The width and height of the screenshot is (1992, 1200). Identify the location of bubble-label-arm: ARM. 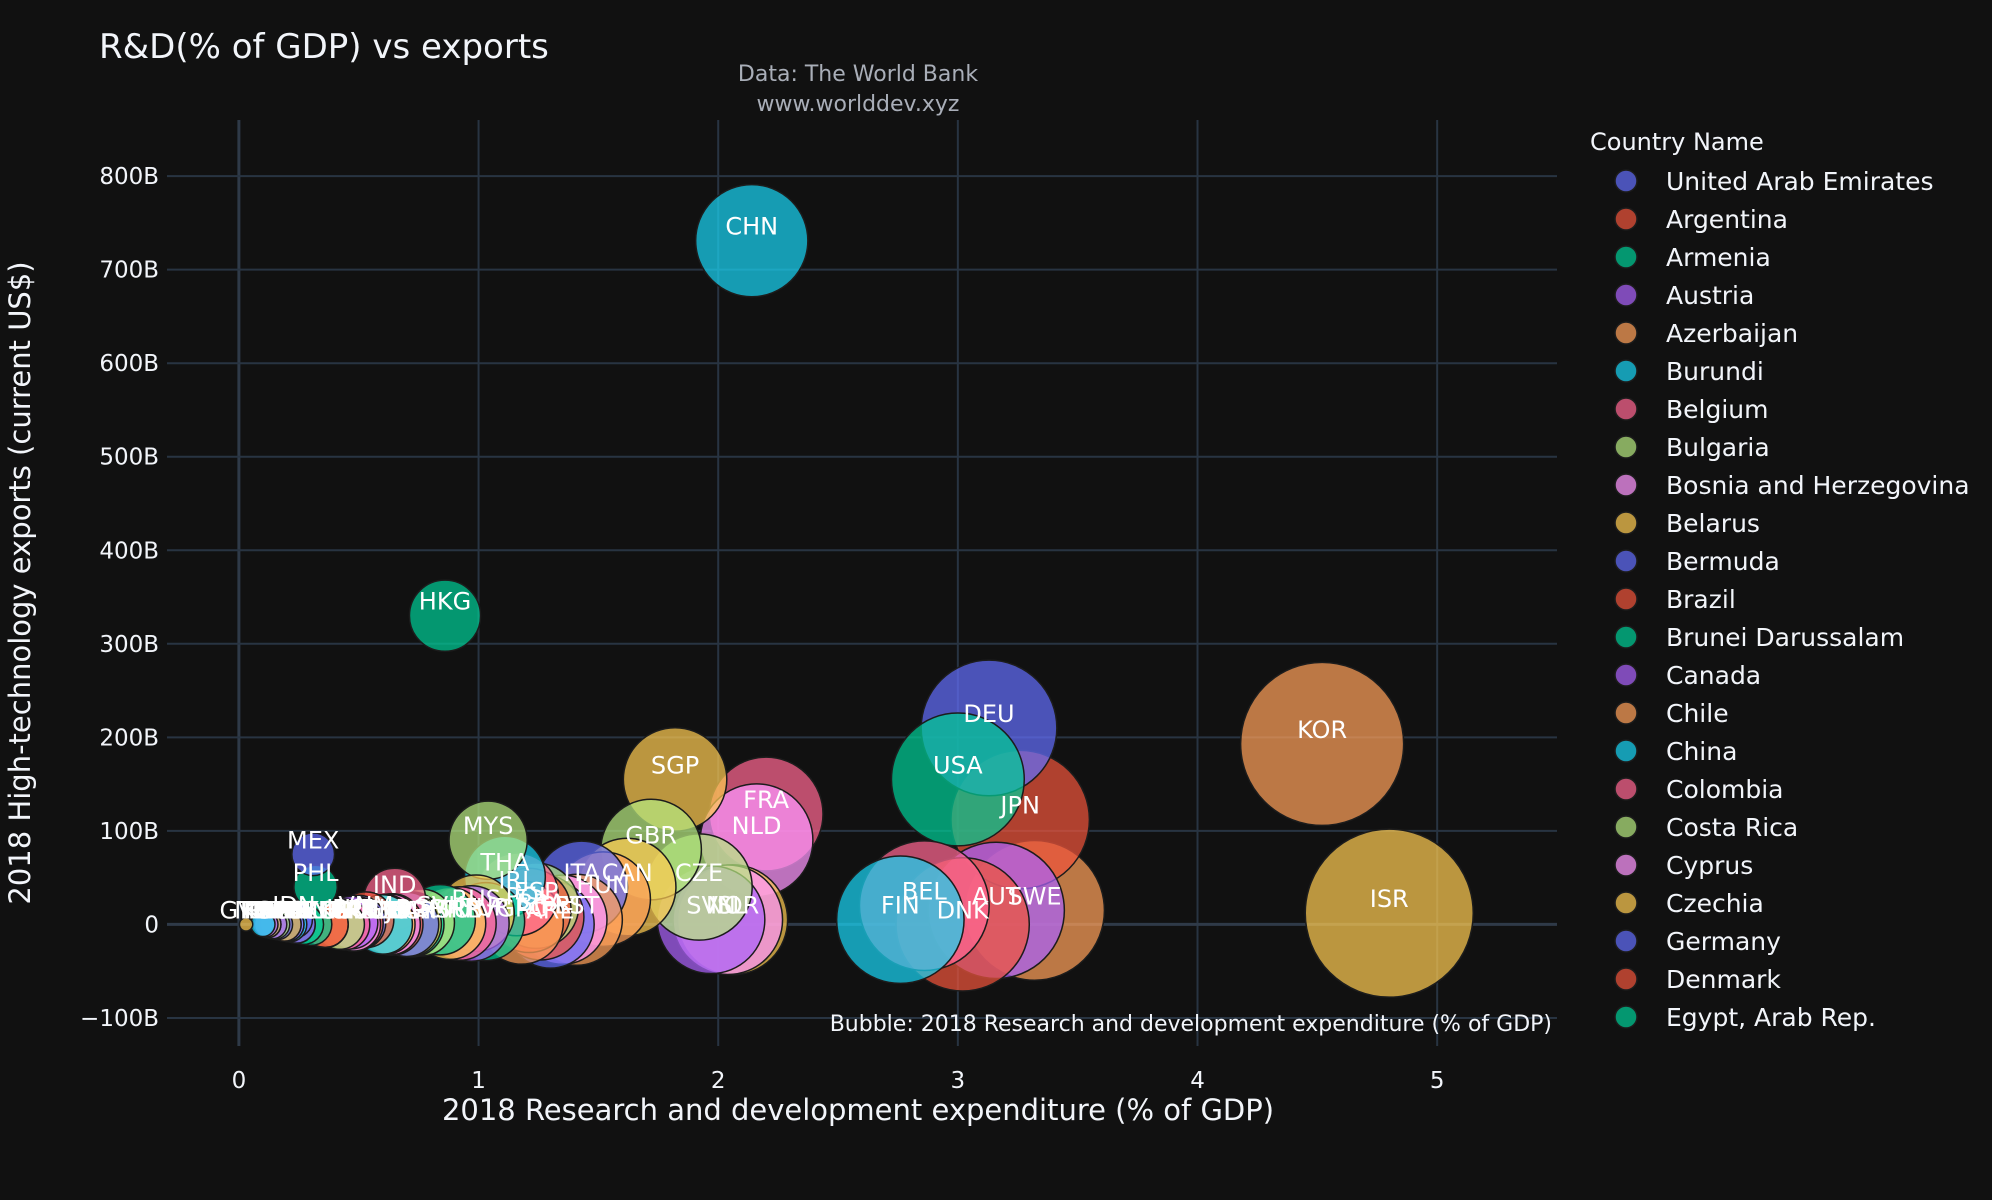
(285, 910).